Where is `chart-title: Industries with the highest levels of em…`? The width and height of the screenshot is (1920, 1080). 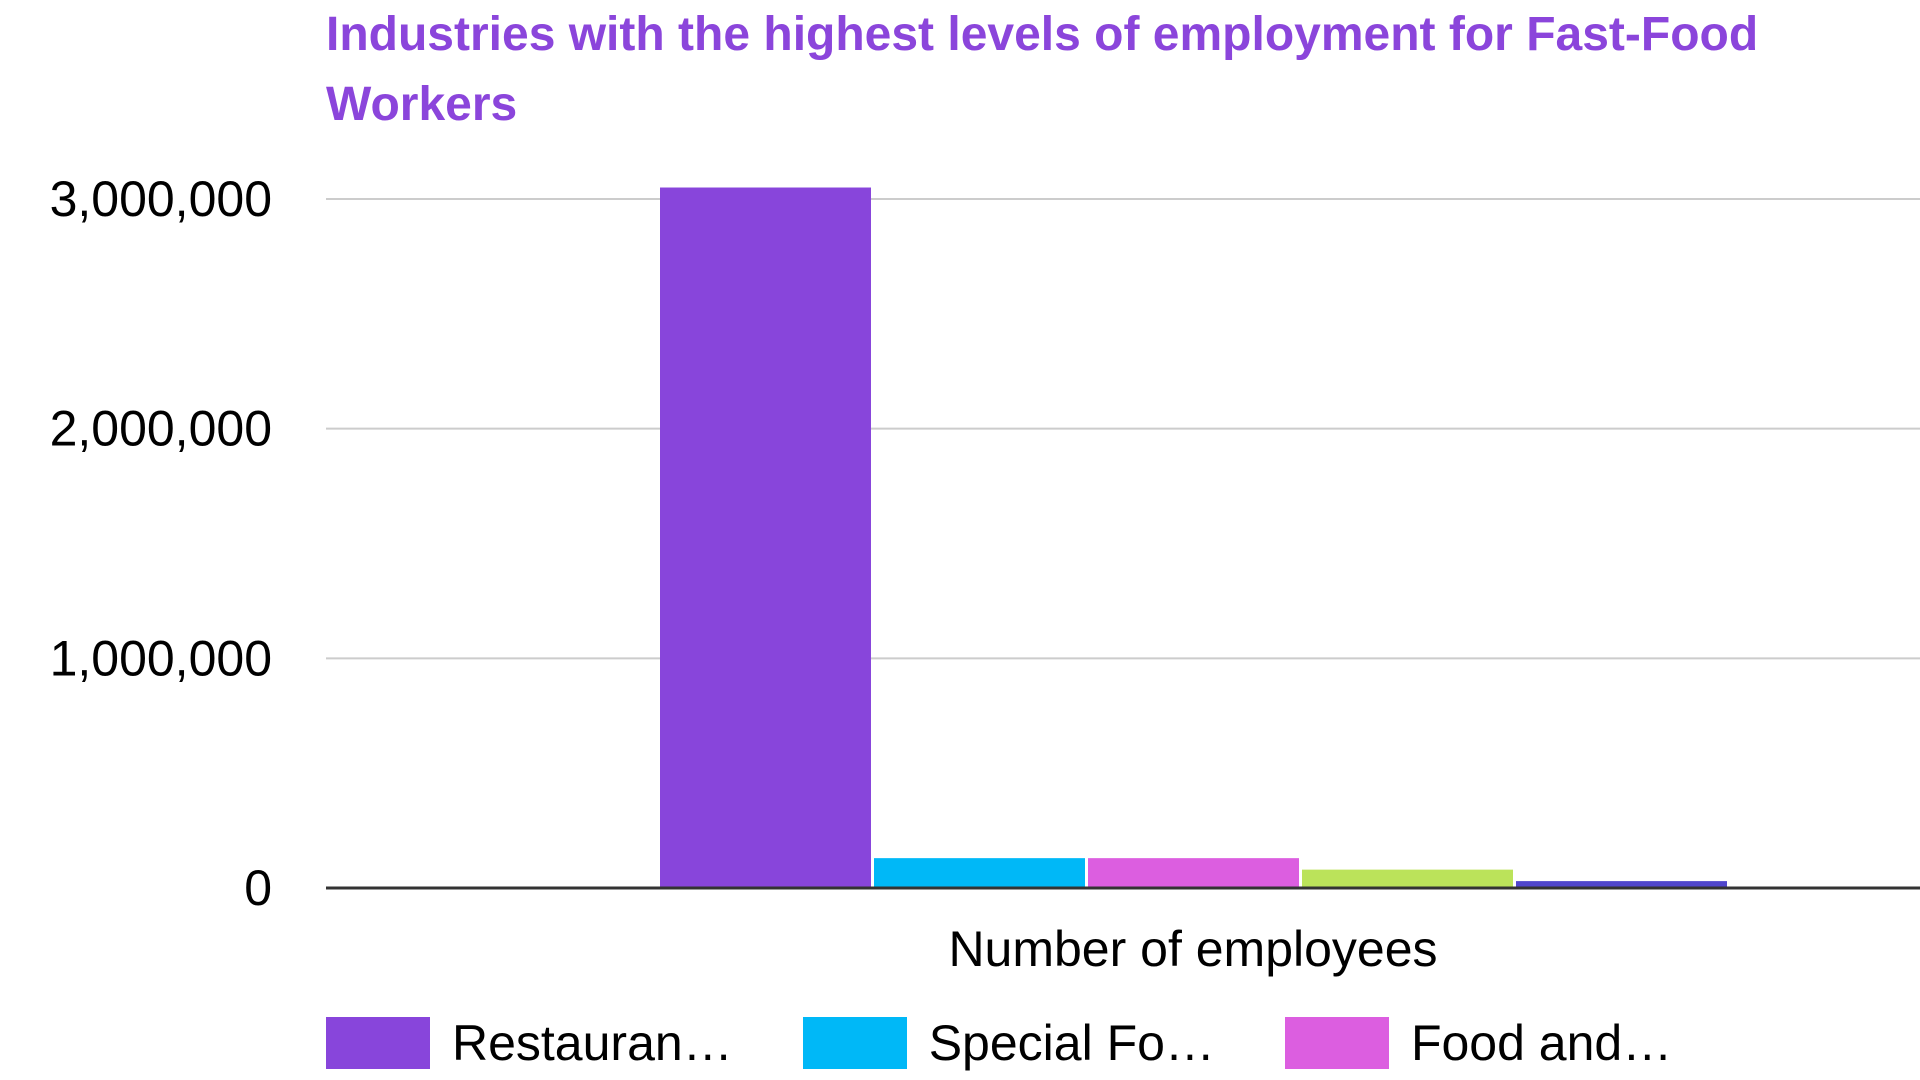 chart-title: Industries with the highest levels of em… is located at coordinates (1042, 69).